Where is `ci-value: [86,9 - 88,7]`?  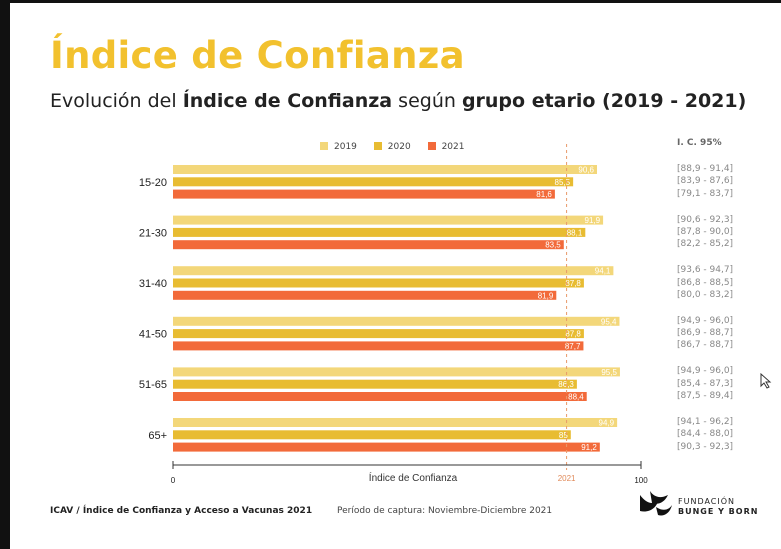
ci-value: [86,9 - 88,7] is located at coordinates (705, 333).